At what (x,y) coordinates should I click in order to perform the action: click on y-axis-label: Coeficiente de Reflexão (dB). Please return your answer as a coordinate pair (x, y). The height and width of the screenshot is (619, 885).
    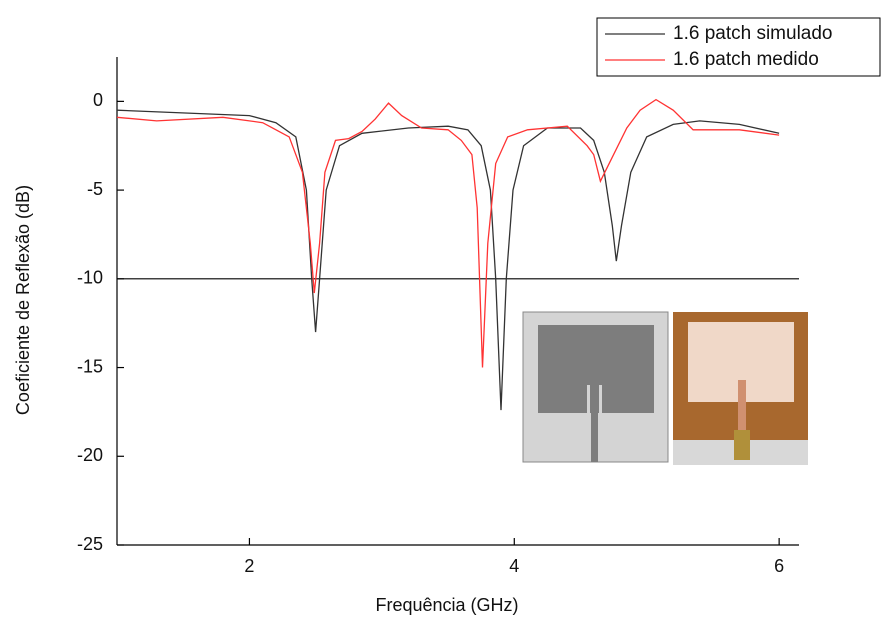
    Looking at the image, I should click on (23, 300).